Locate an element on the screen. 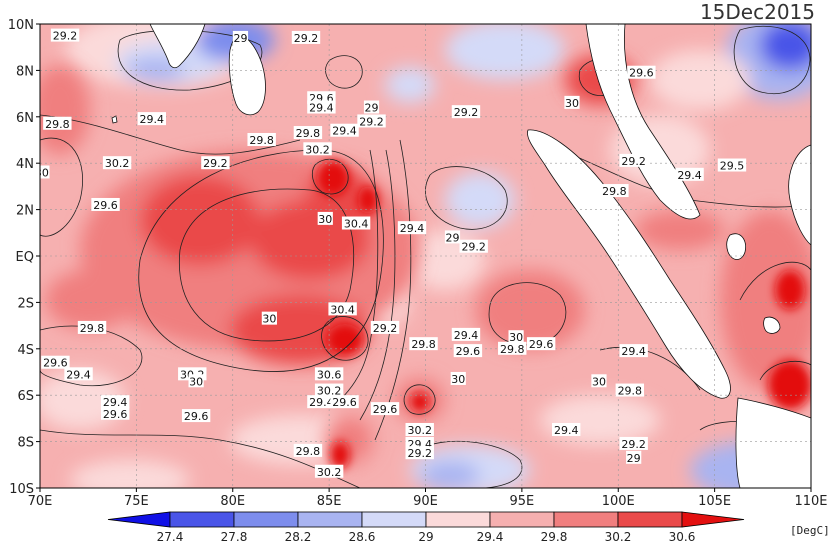  colorbar-tick-label: 29.4 is located at coordinates (490, 537).